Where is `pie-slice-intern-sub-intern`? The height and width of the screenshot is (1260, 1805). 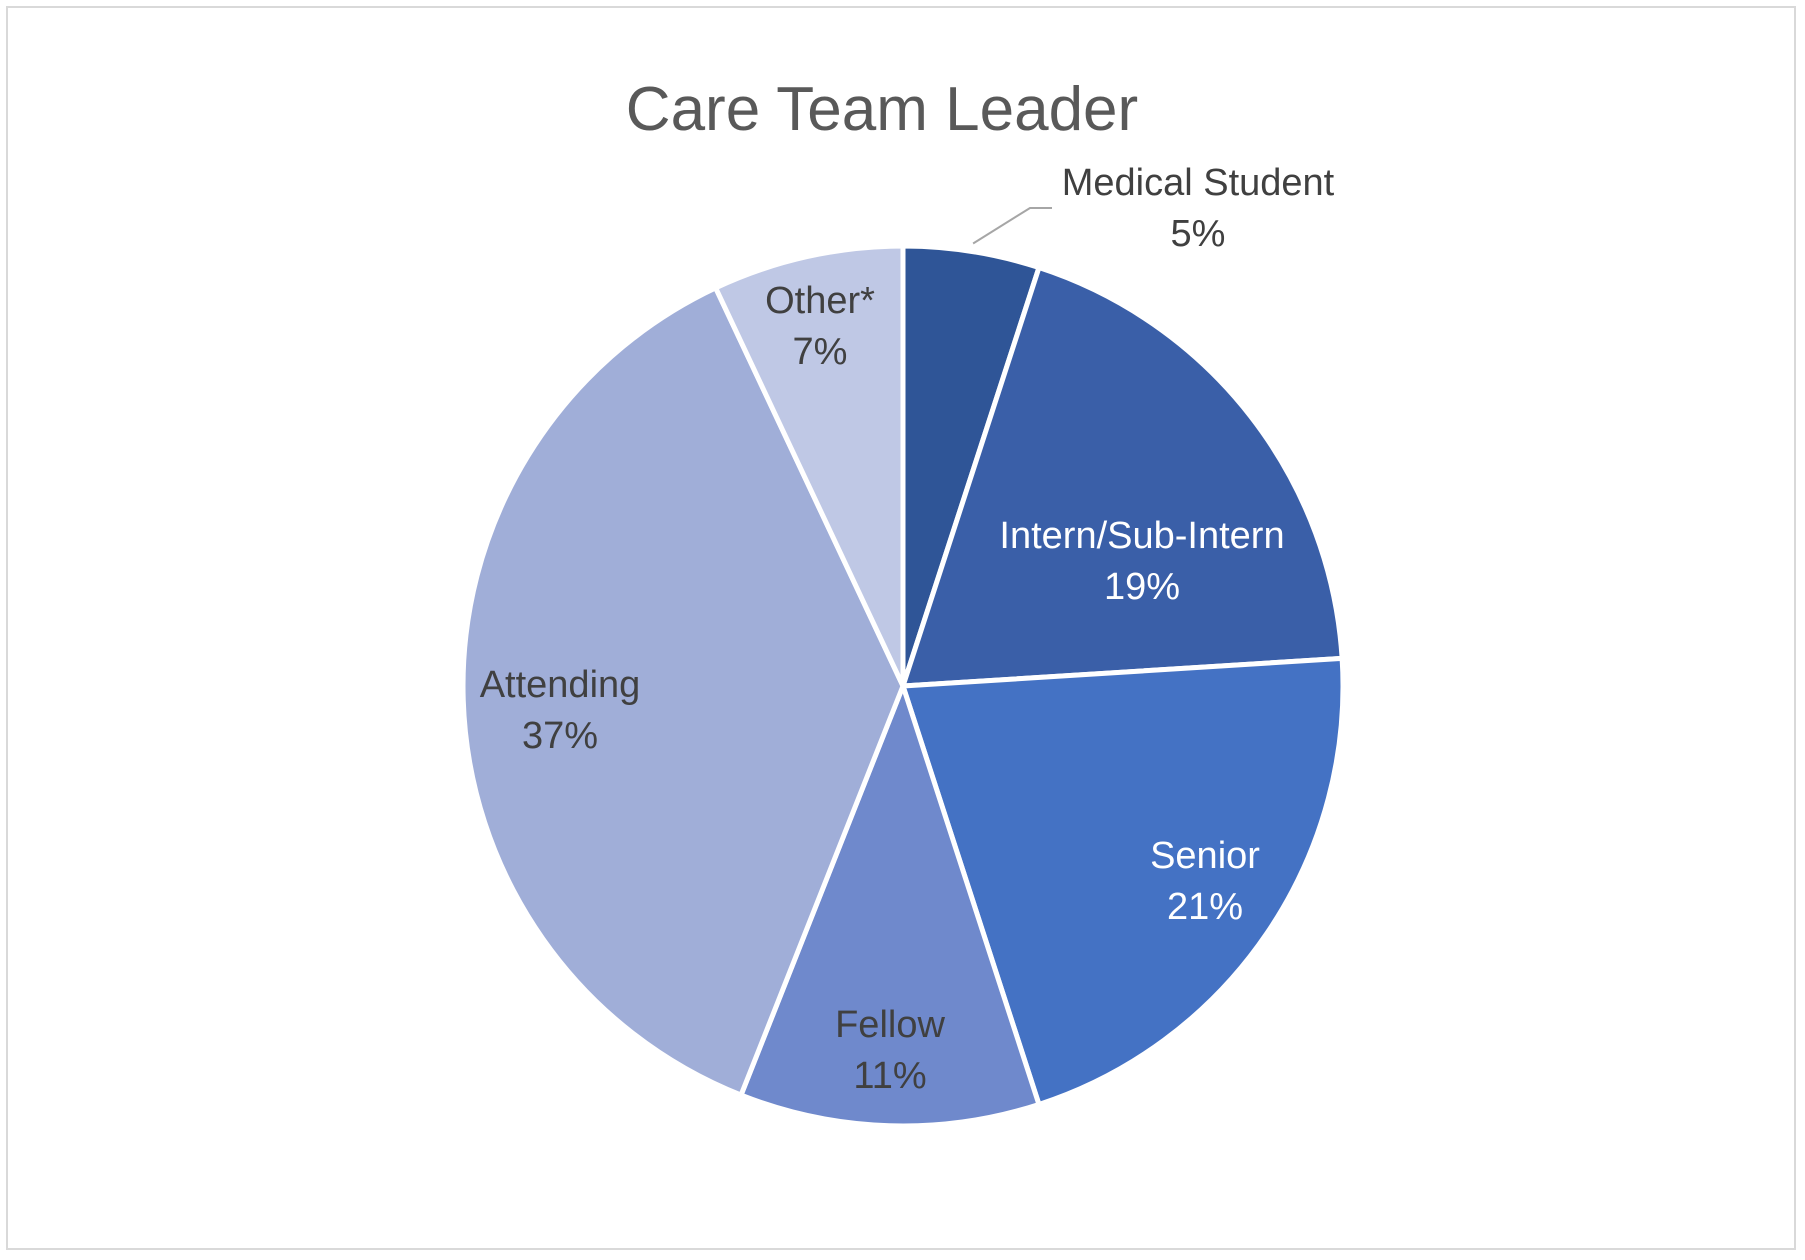
pie-slice-intern-sub-intern is located at coordinates (1122, 477).